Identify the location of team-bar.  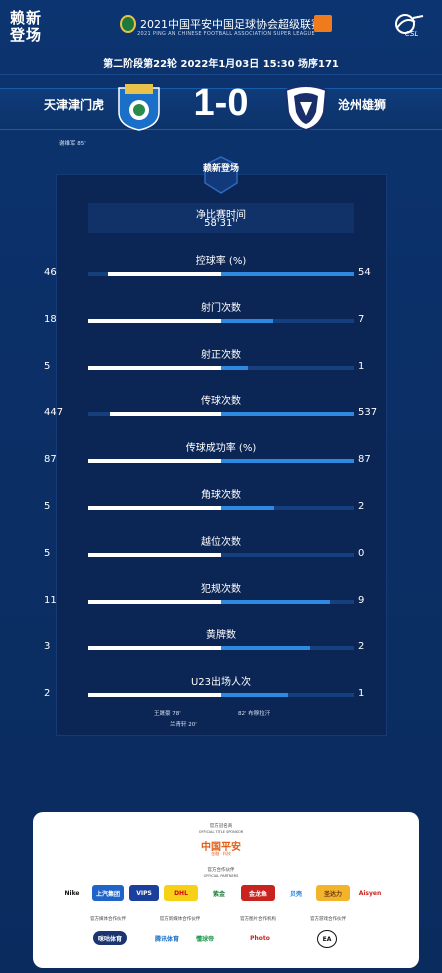
(221, 109).